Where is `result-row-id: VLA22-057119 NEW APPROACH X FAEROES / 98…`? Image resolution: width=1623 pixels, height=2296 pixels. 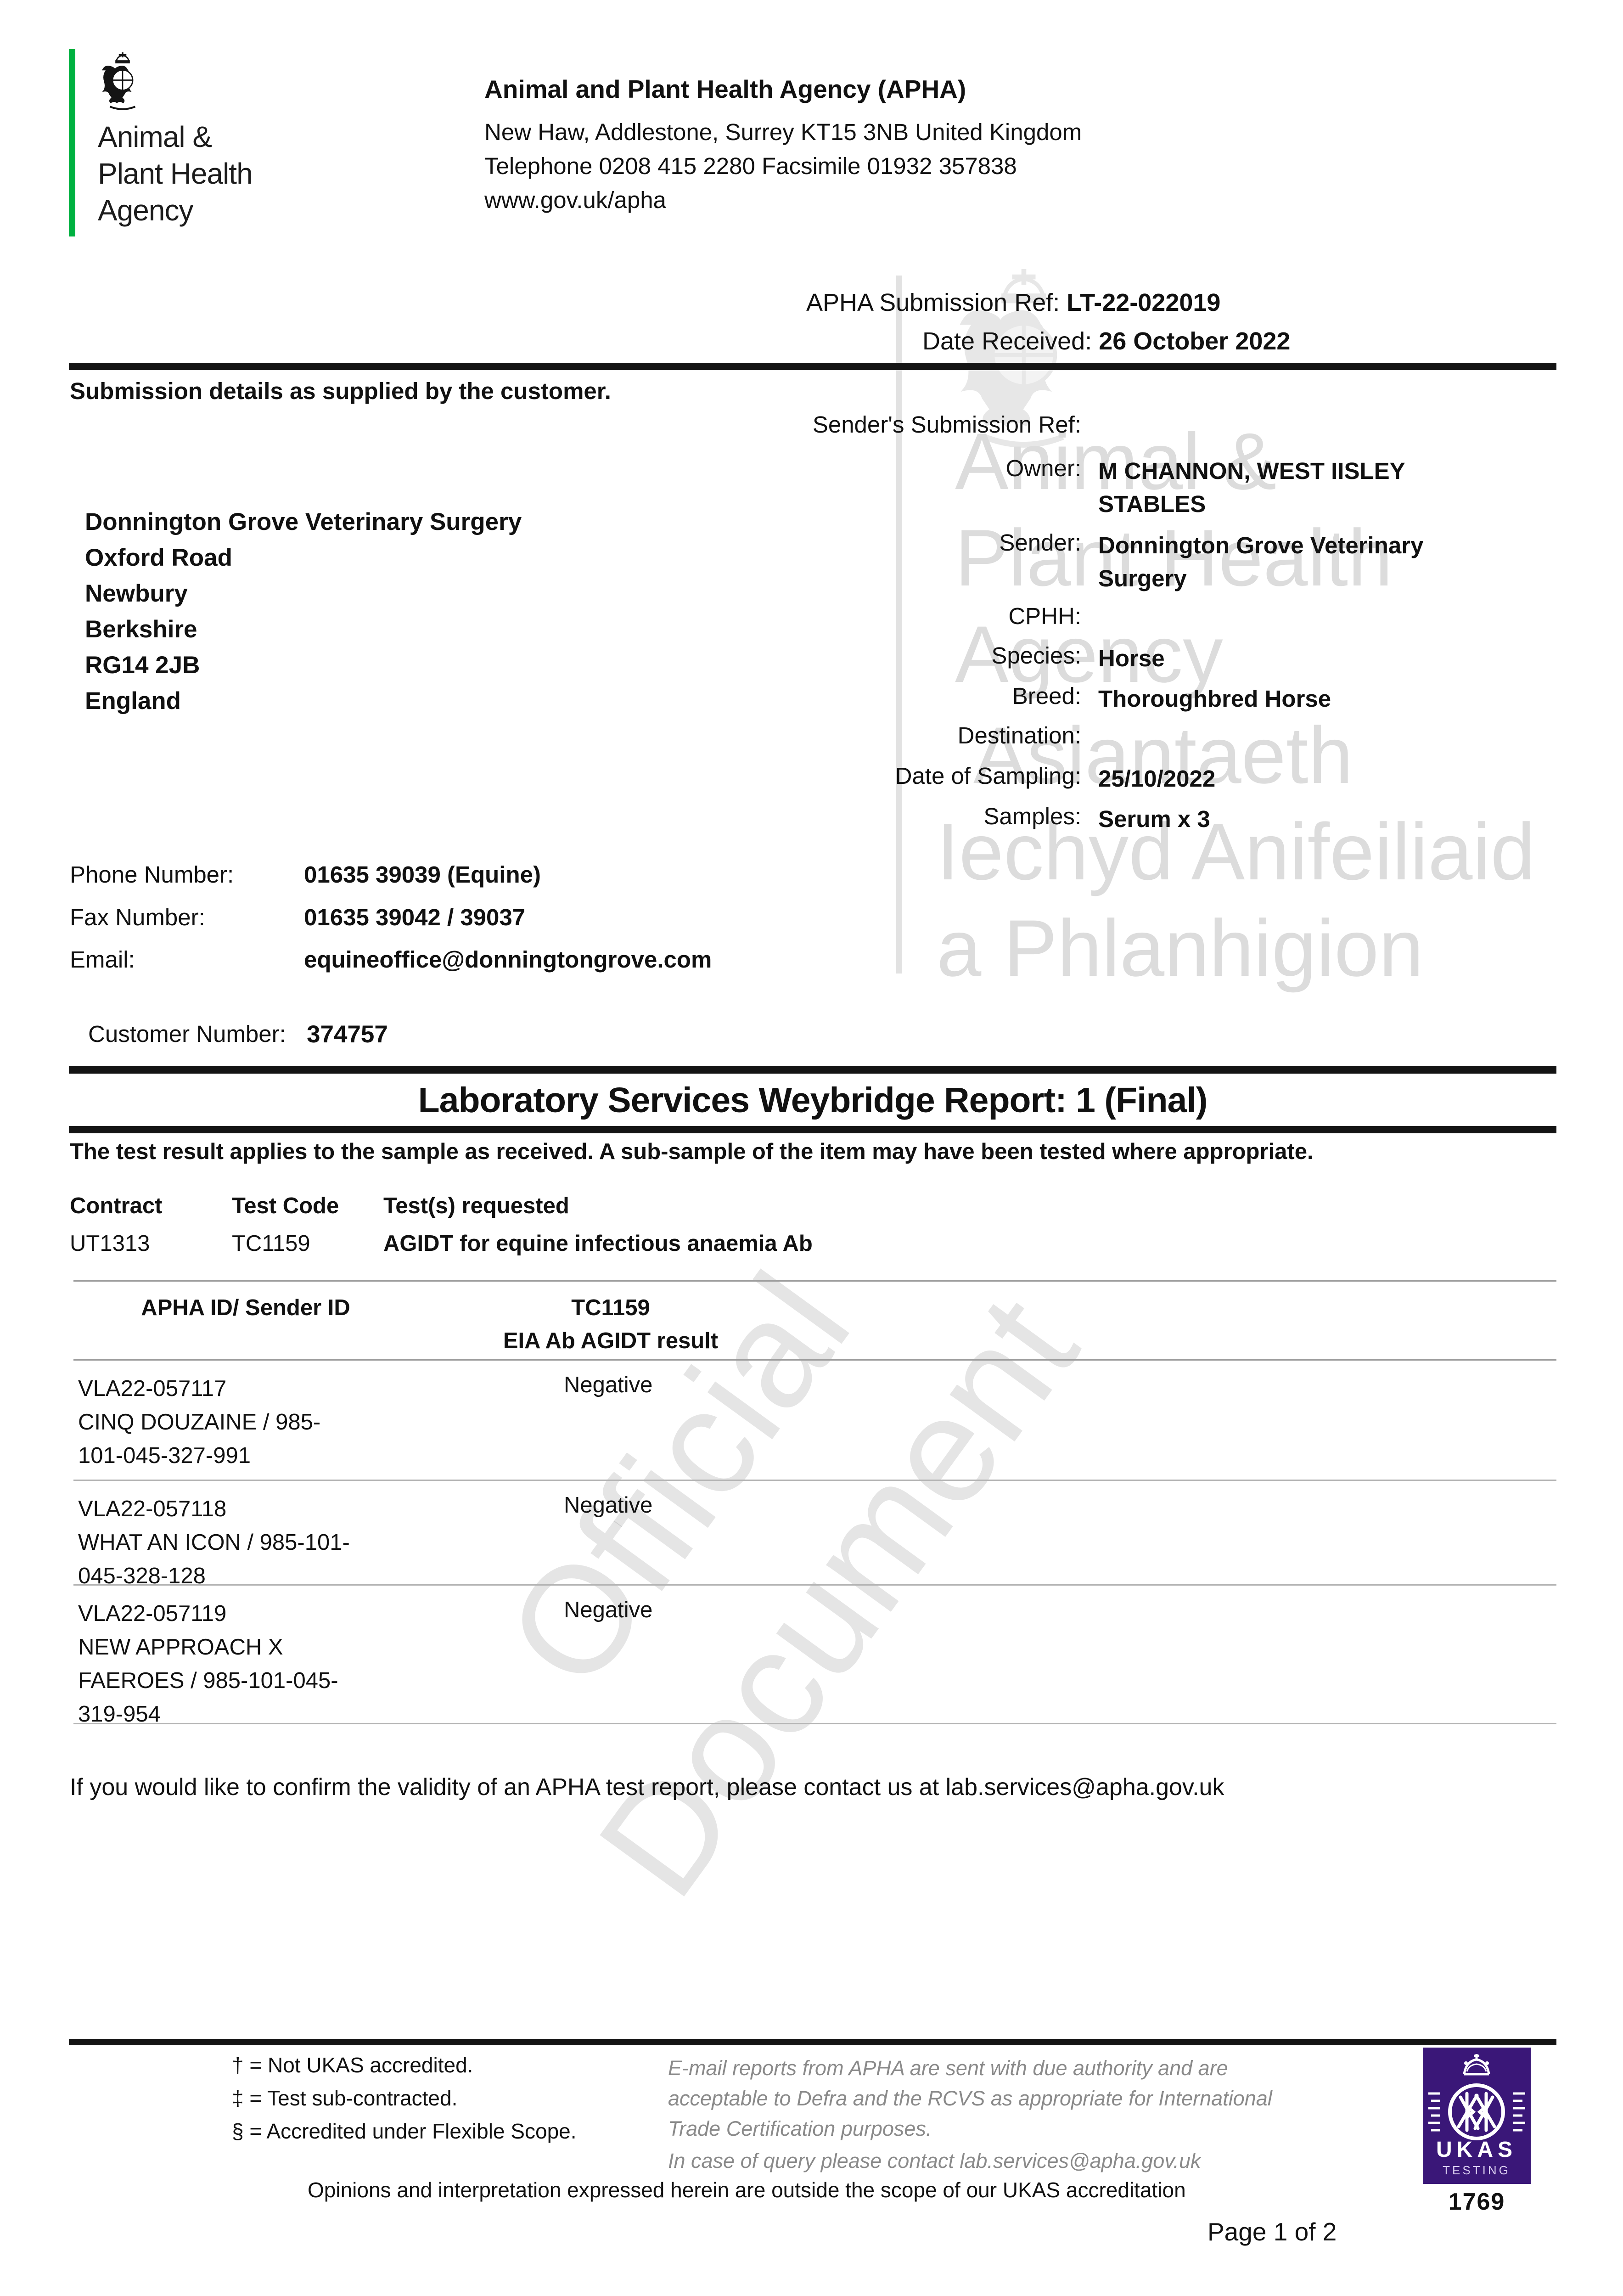 result-row-id: VLA22-057119 NEW APPROACH X FAEROES / 98… is located at coordinates (208, 1664).